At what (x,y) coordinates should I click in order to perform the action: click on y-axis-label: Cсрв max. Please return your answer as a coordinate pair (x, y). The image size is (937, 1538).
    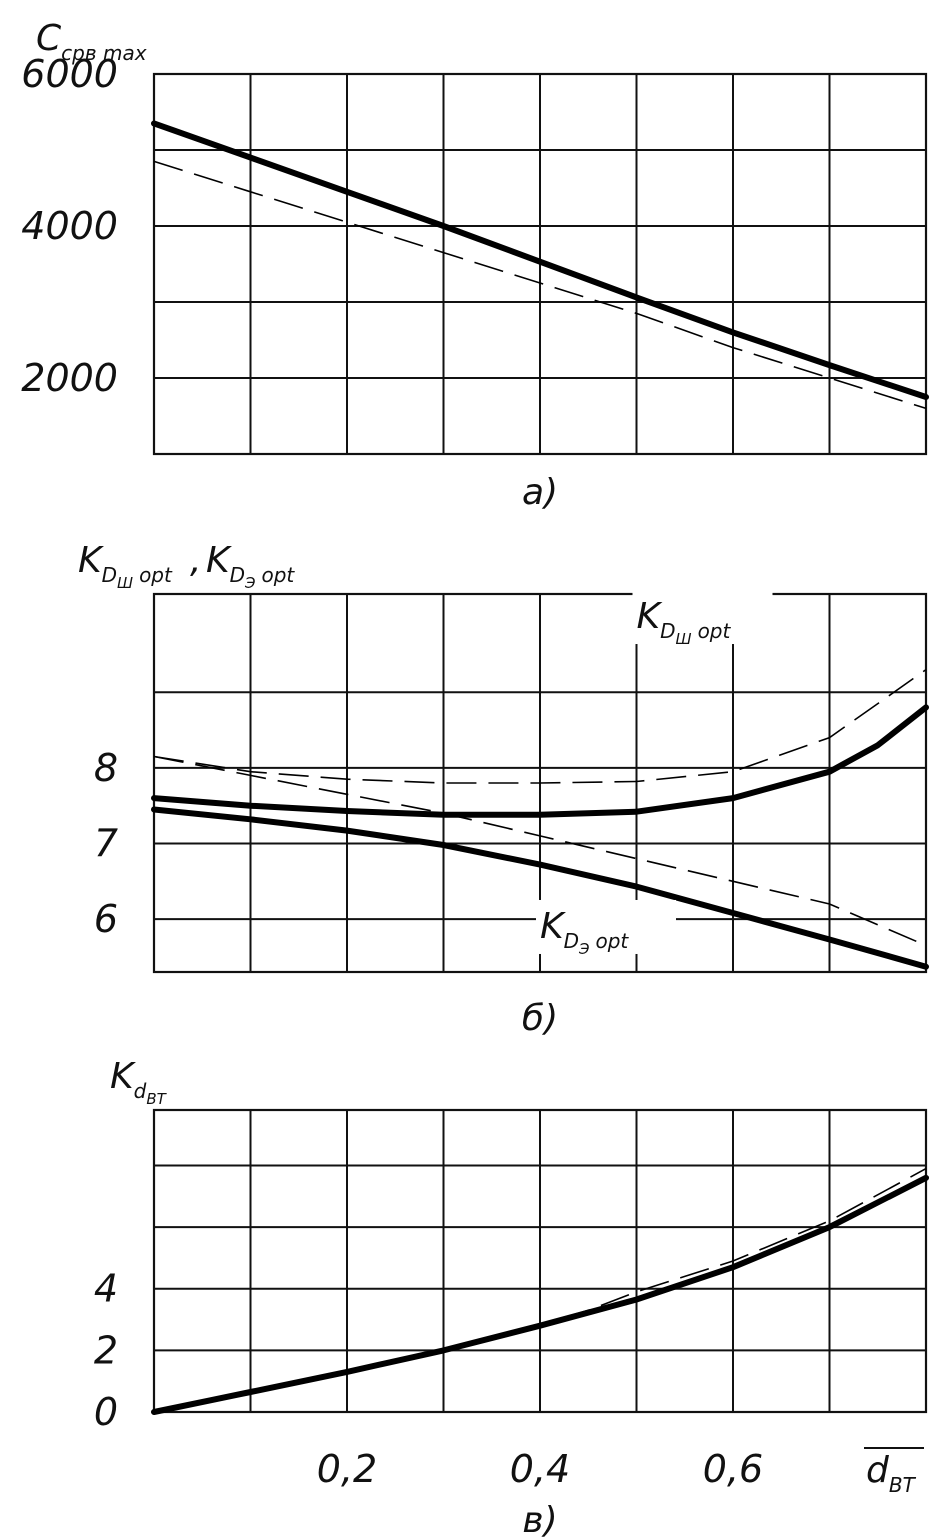
    Looking at the image, I should click on (91, 41).